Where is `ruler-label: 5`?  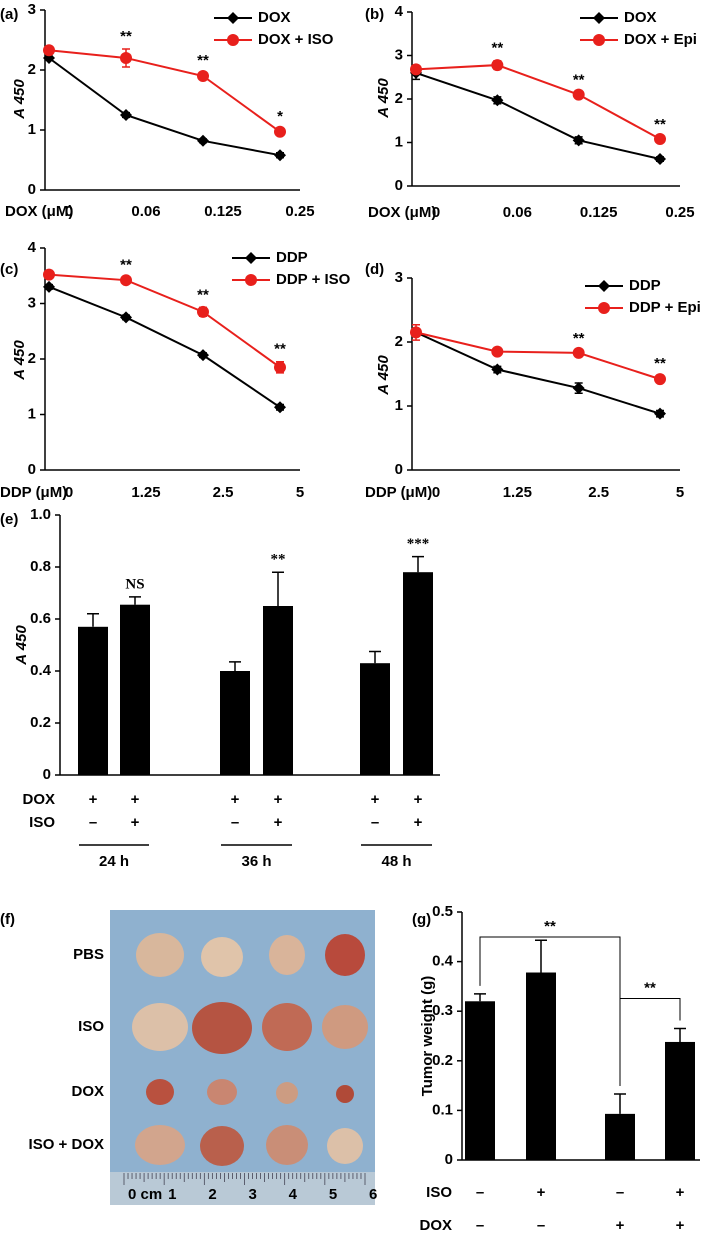 ruler-label: 5 is located at coordinates (333, 1194).